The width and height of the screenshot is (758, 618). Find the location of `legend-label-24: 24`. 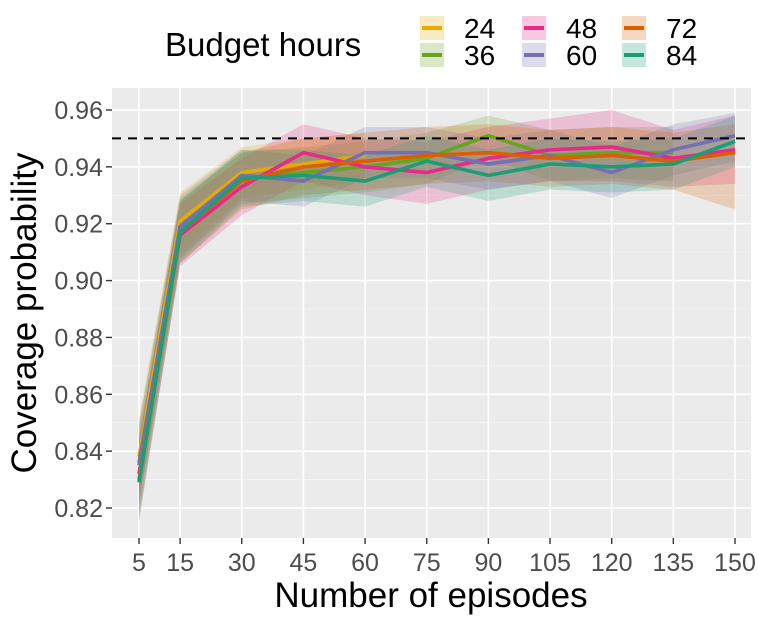

legend-label-24: 24 is located at coordinates (479, 28).